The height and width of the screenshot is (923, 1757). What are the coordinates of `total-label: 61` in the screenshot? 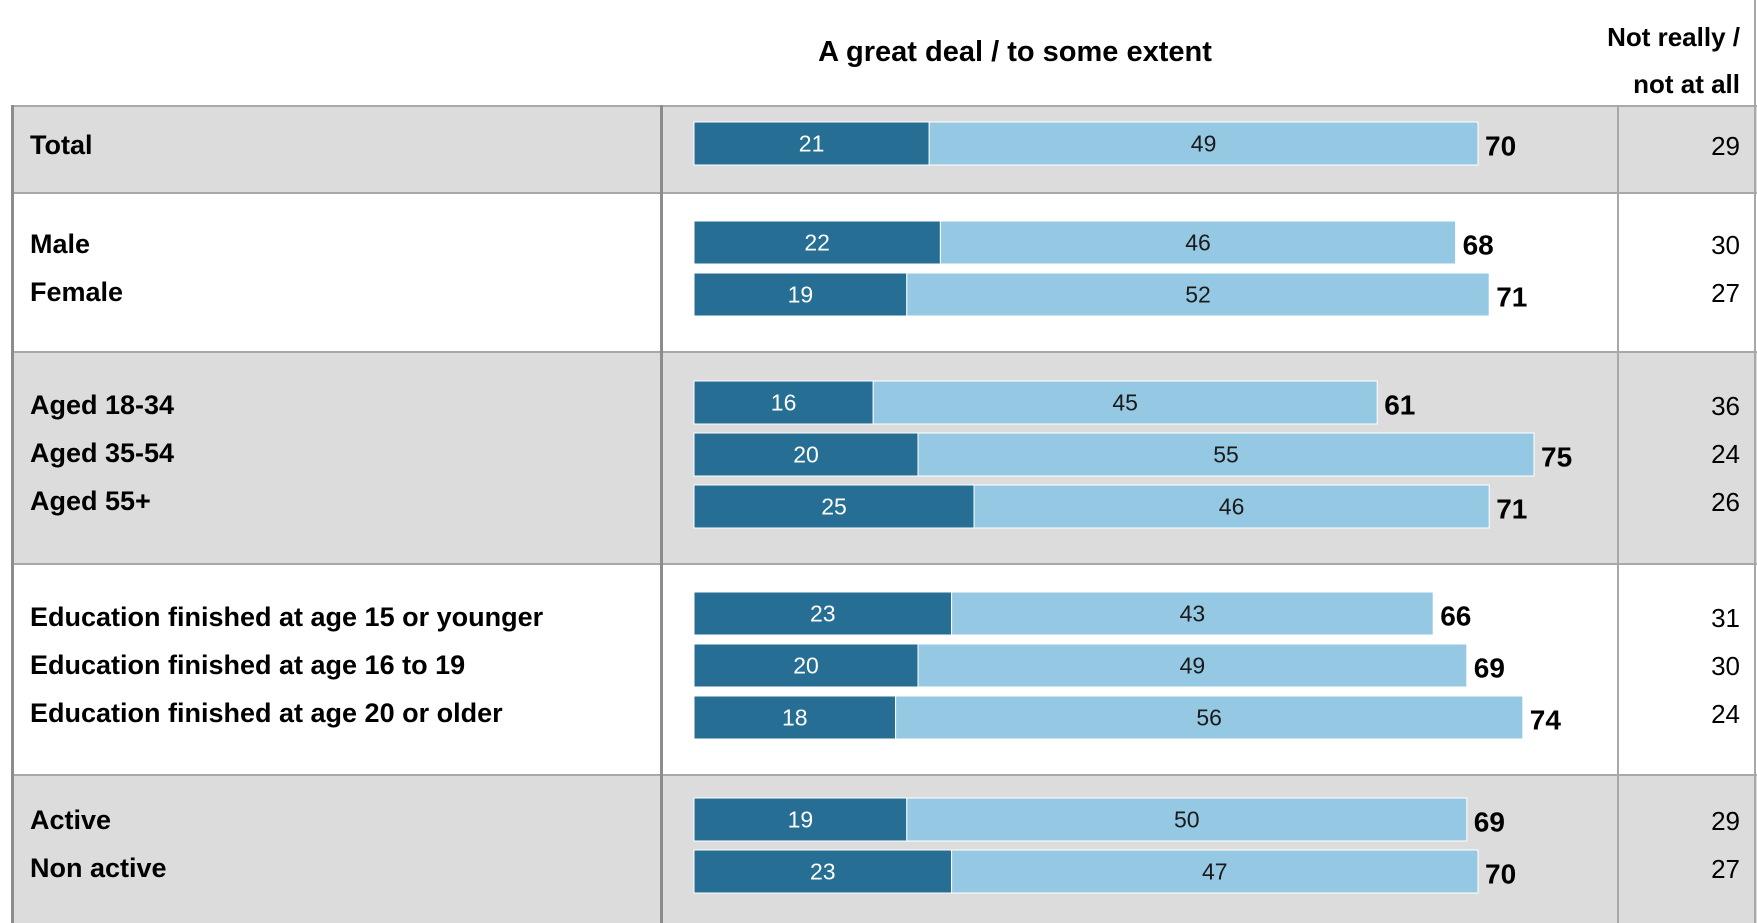 It's located at (1399, 405).